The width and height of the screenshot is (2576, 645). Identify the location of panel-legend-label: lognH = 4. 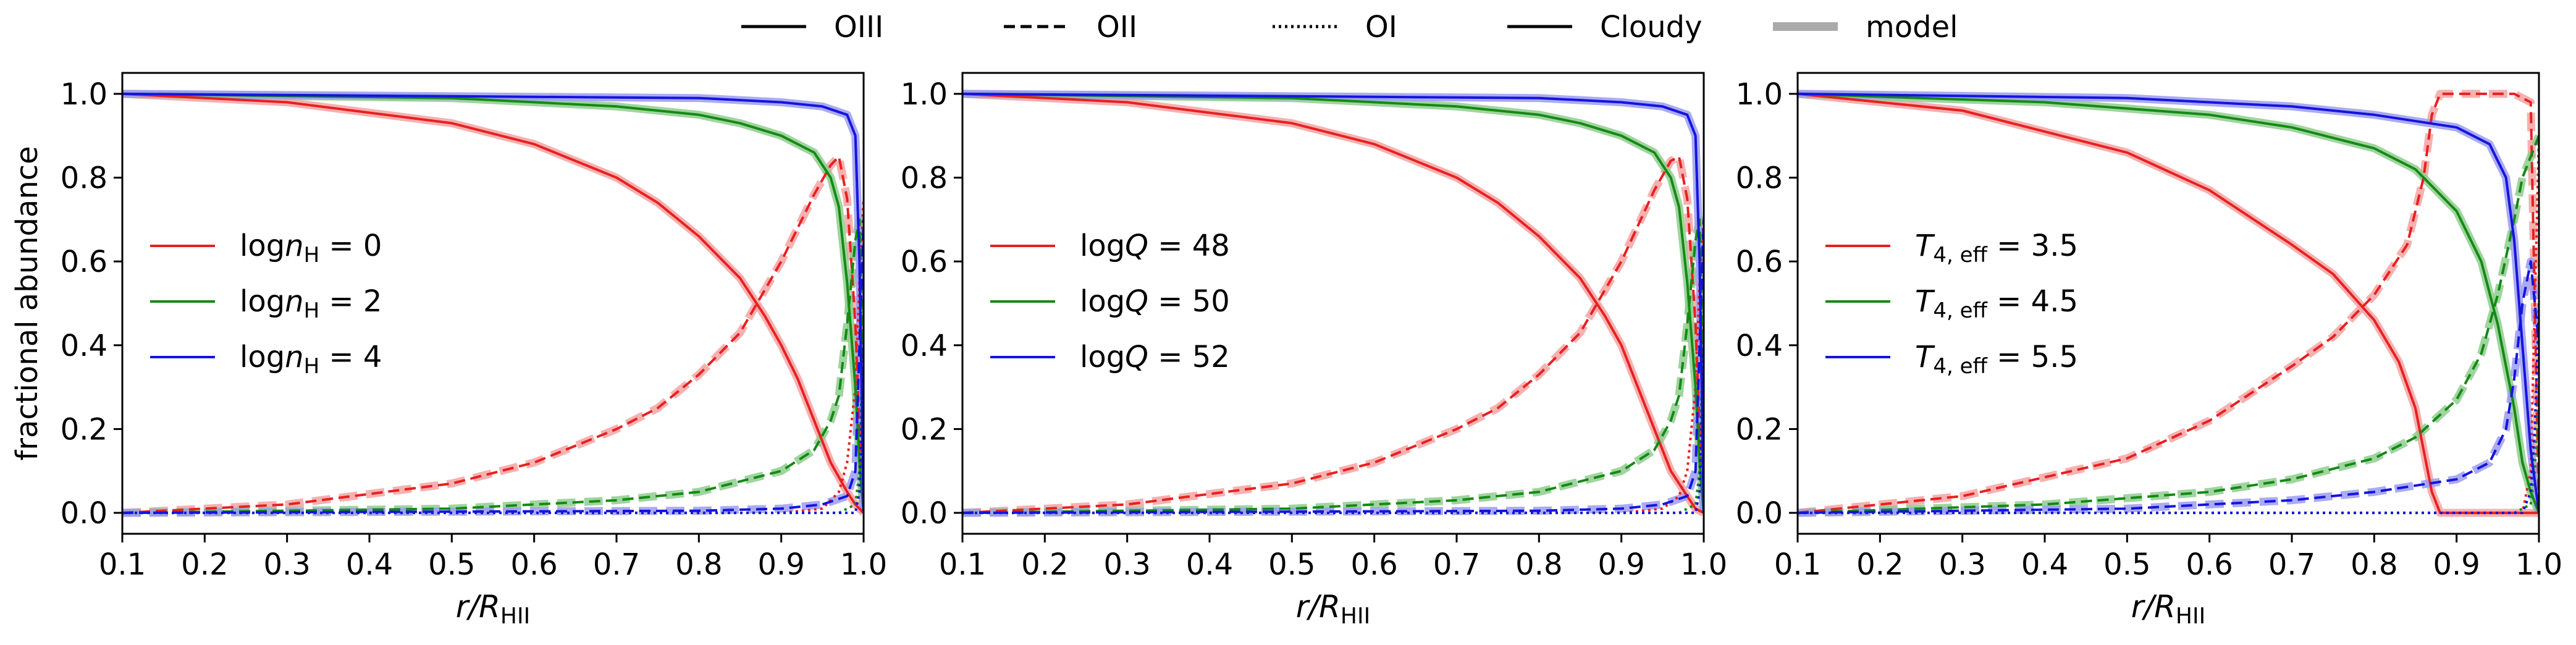
(311, 359).